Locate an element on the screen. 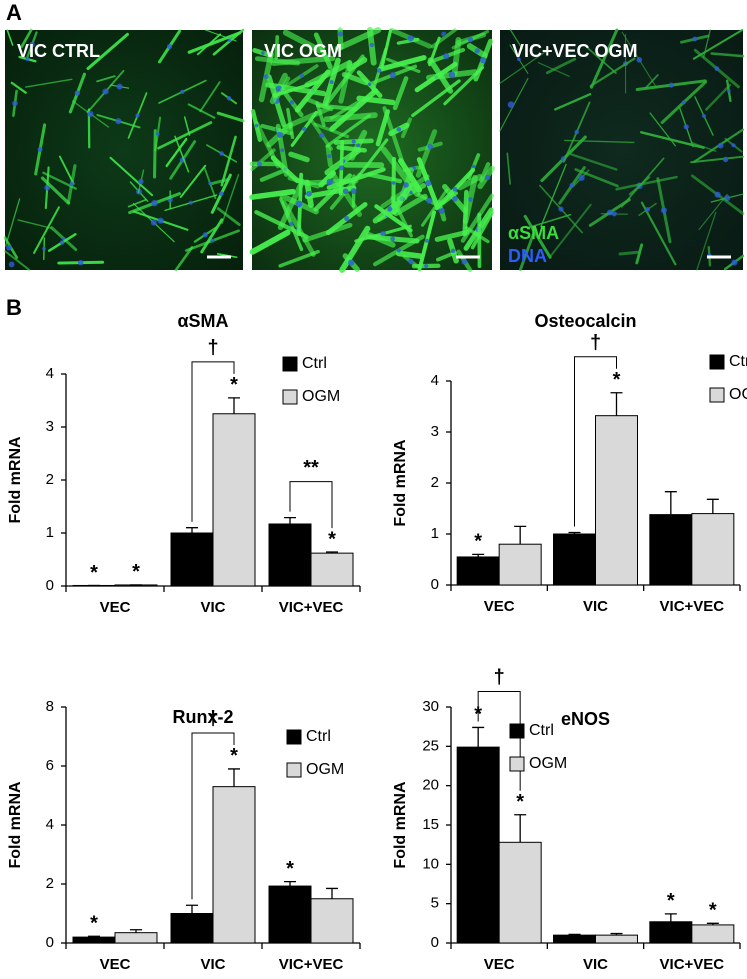  panel-label: B is located at coordinates (14, 307).